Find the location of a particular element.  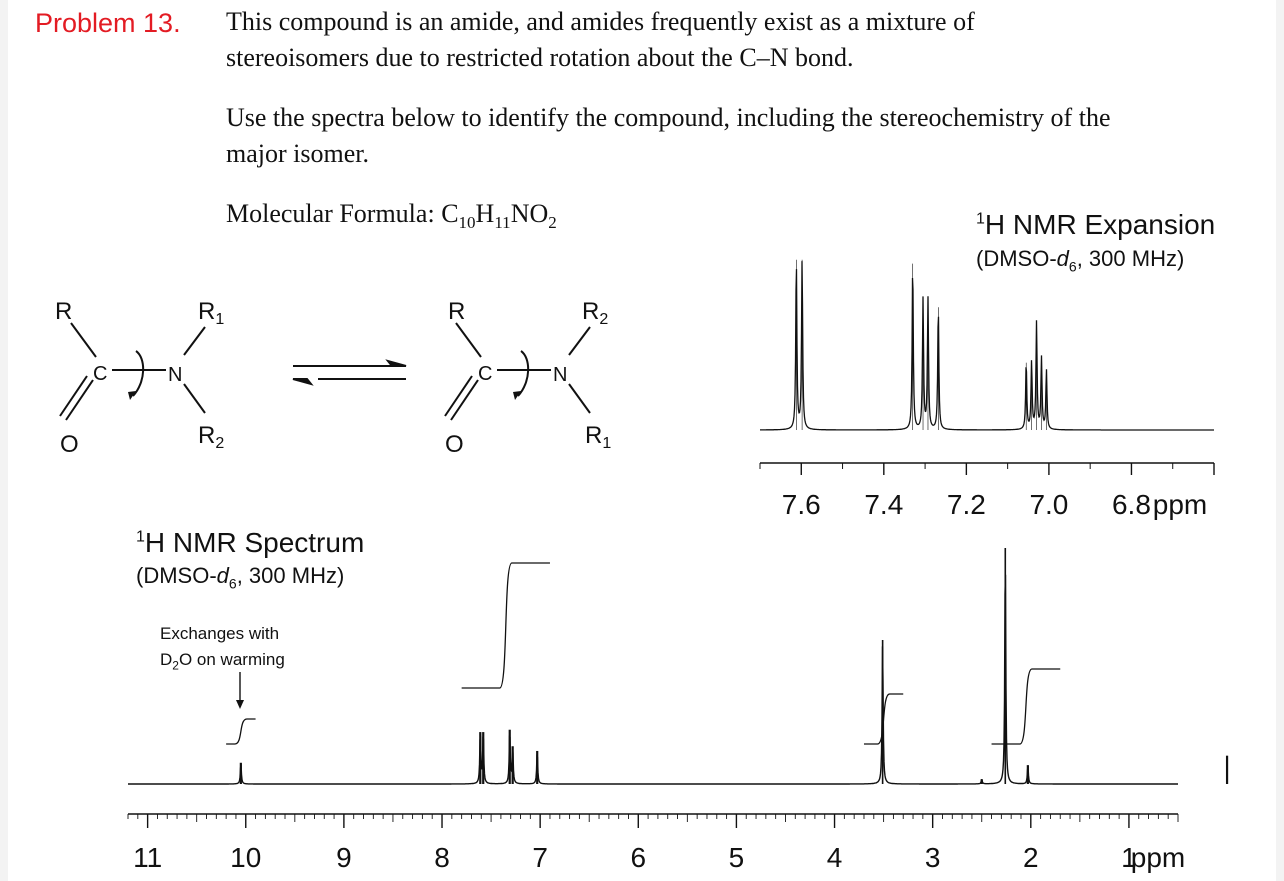

expansion-tick-label: 6.8 is located at coordinates (1131, 504).